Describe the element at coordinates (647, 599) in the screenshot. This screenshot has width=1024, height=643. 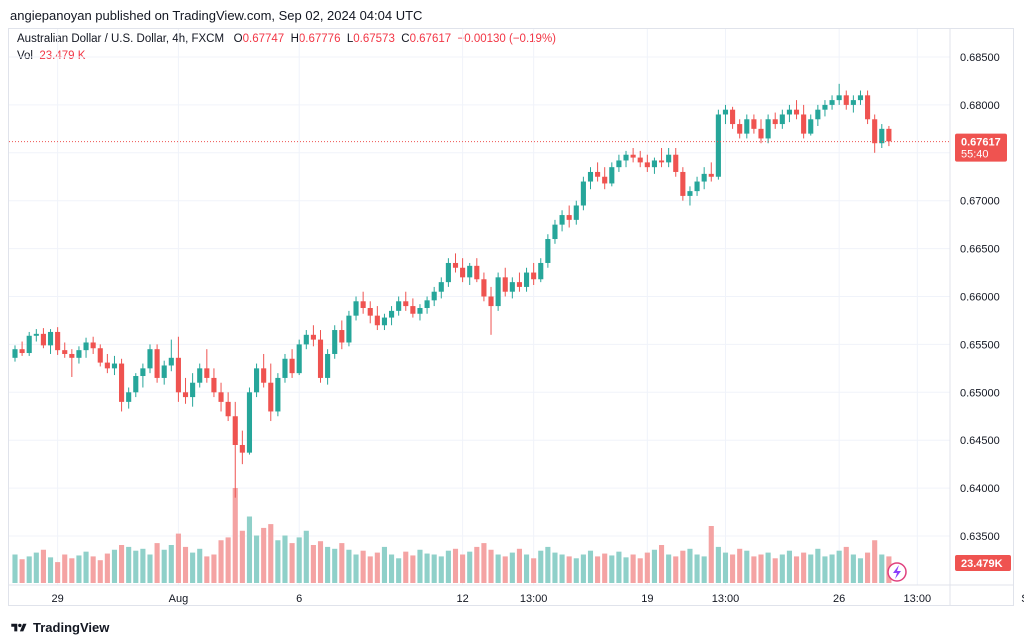
I see `x-tick-label: 19` at that location.